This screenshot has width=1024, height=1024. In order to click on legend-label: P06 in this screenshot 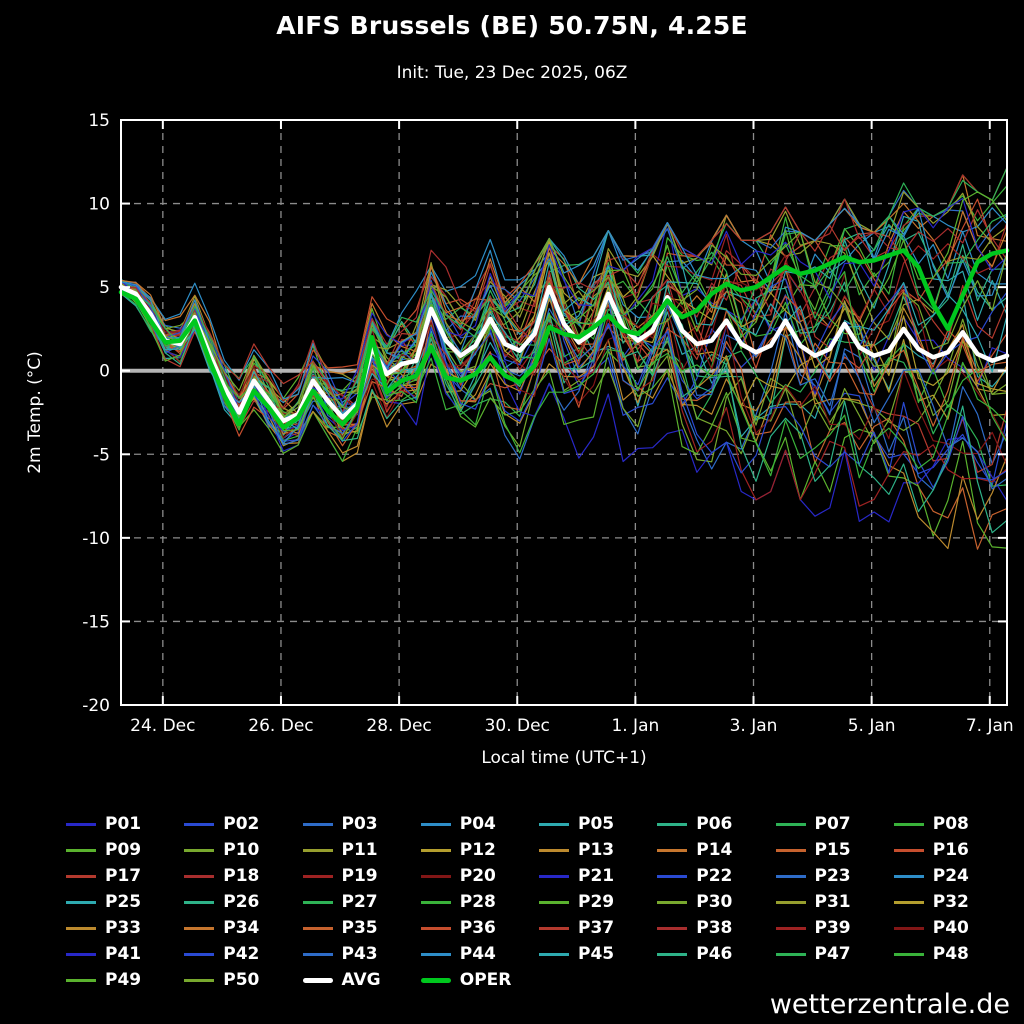, I will do `click(714, 824)`.